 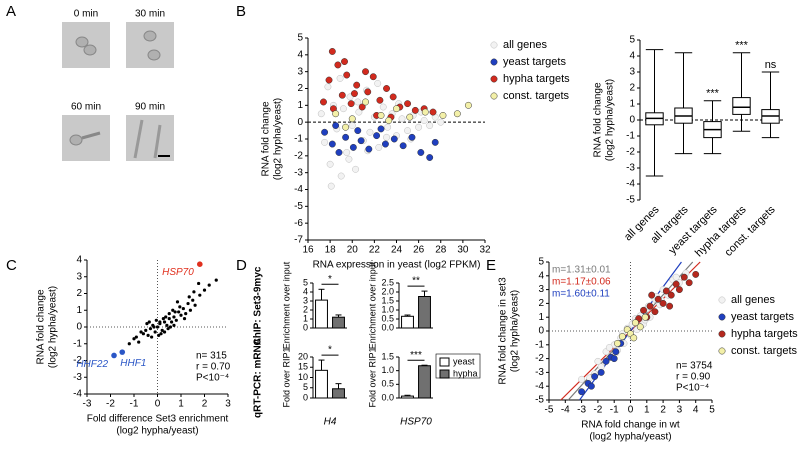 I want to click on cell, so click(x=150, y=36).